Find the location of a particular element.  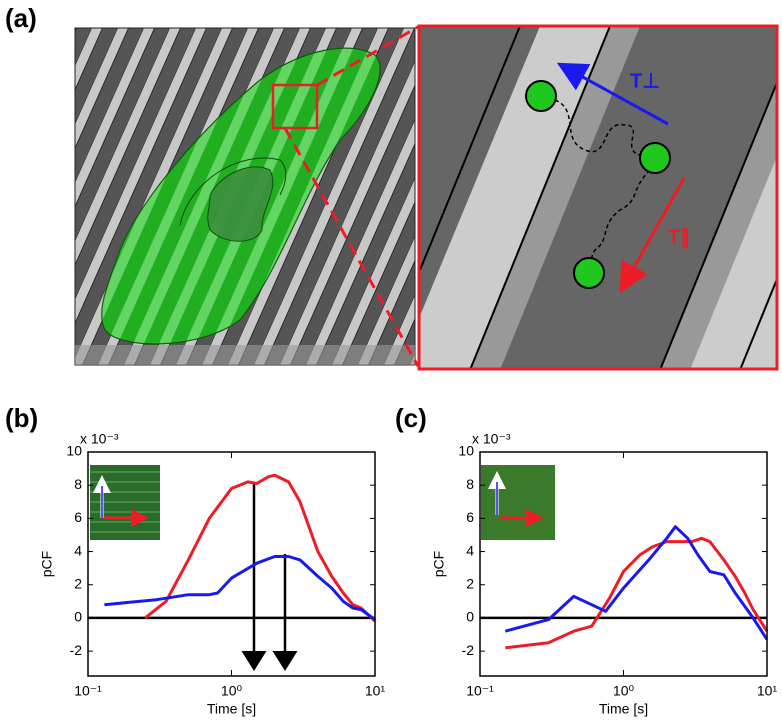

panel-label: (a) is located at coordinates (21, 18).